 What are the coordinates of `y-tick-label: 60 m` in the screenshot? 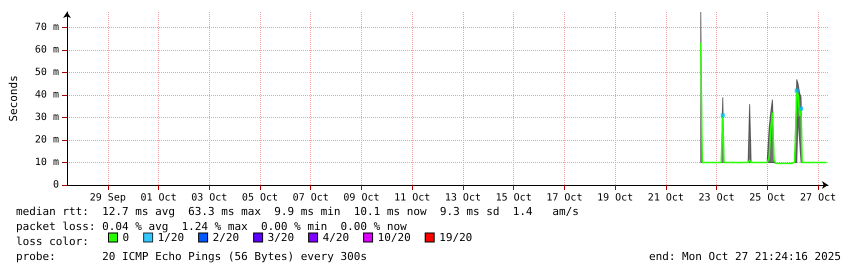 It's located at (46, 50).